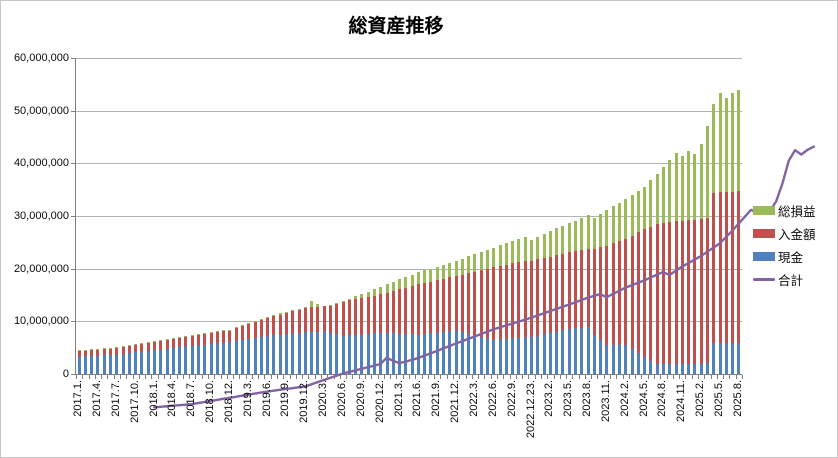 The width and height of the screenshot is (838, 458). I want to click on x-axis-tick-label: 2020.6., so click(342, 398).